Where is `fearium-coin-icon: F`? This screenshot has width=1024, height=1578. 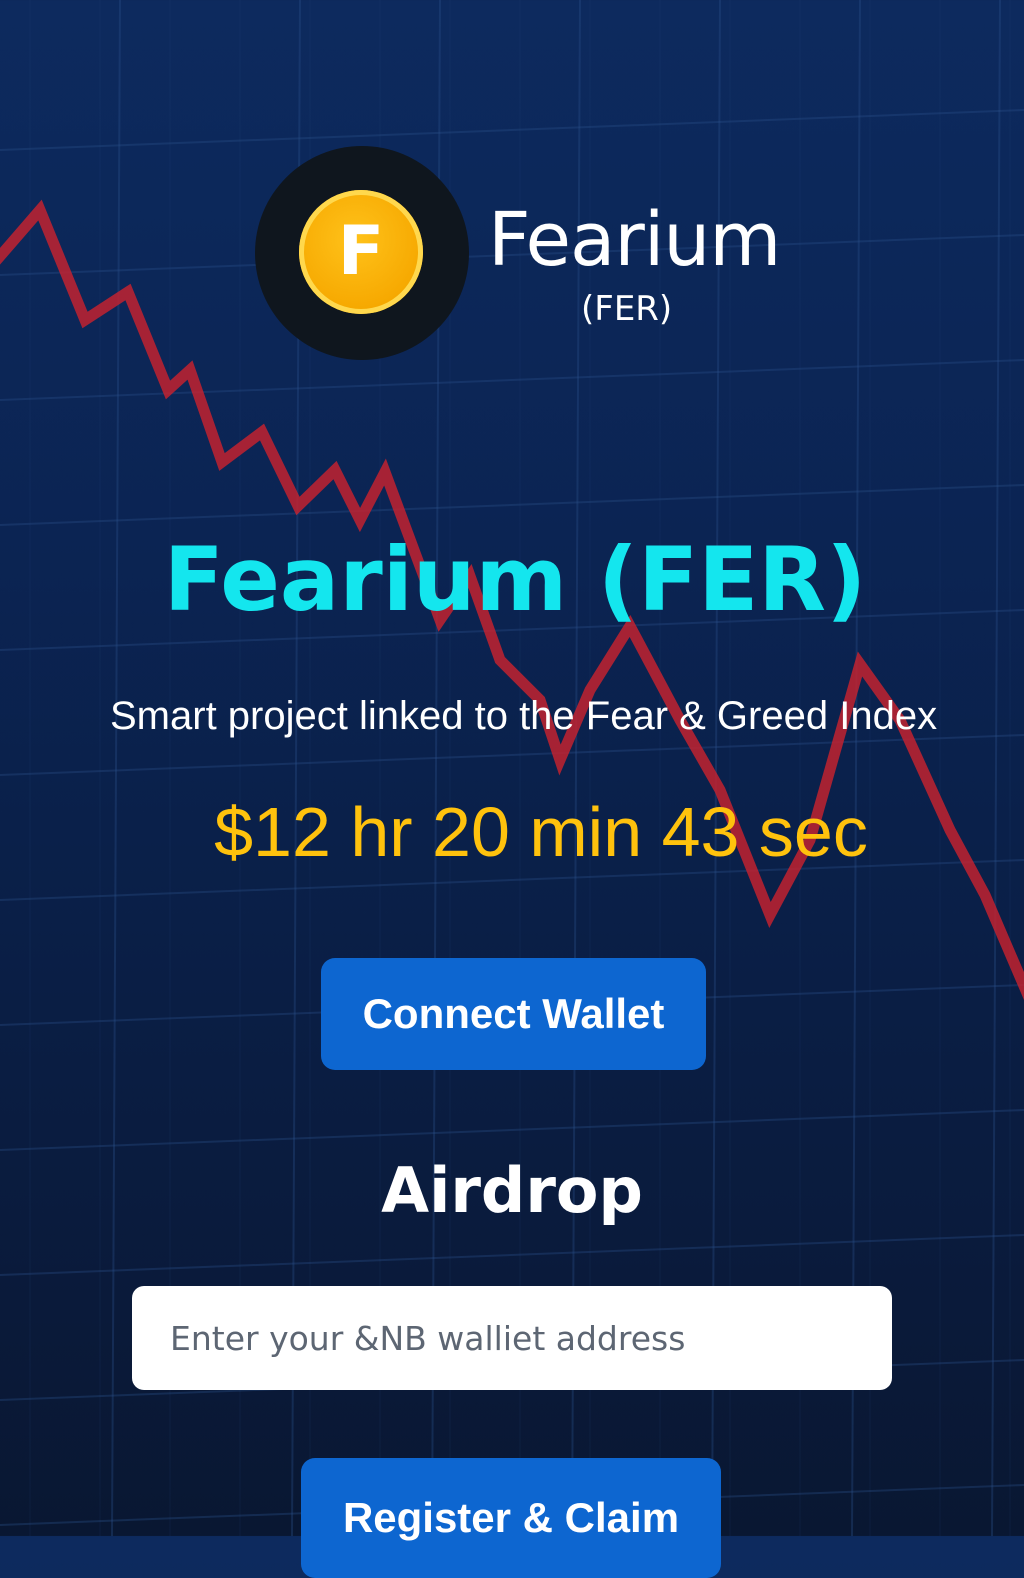 fearium-coin-icon: F is located at coordinates (361, 252).